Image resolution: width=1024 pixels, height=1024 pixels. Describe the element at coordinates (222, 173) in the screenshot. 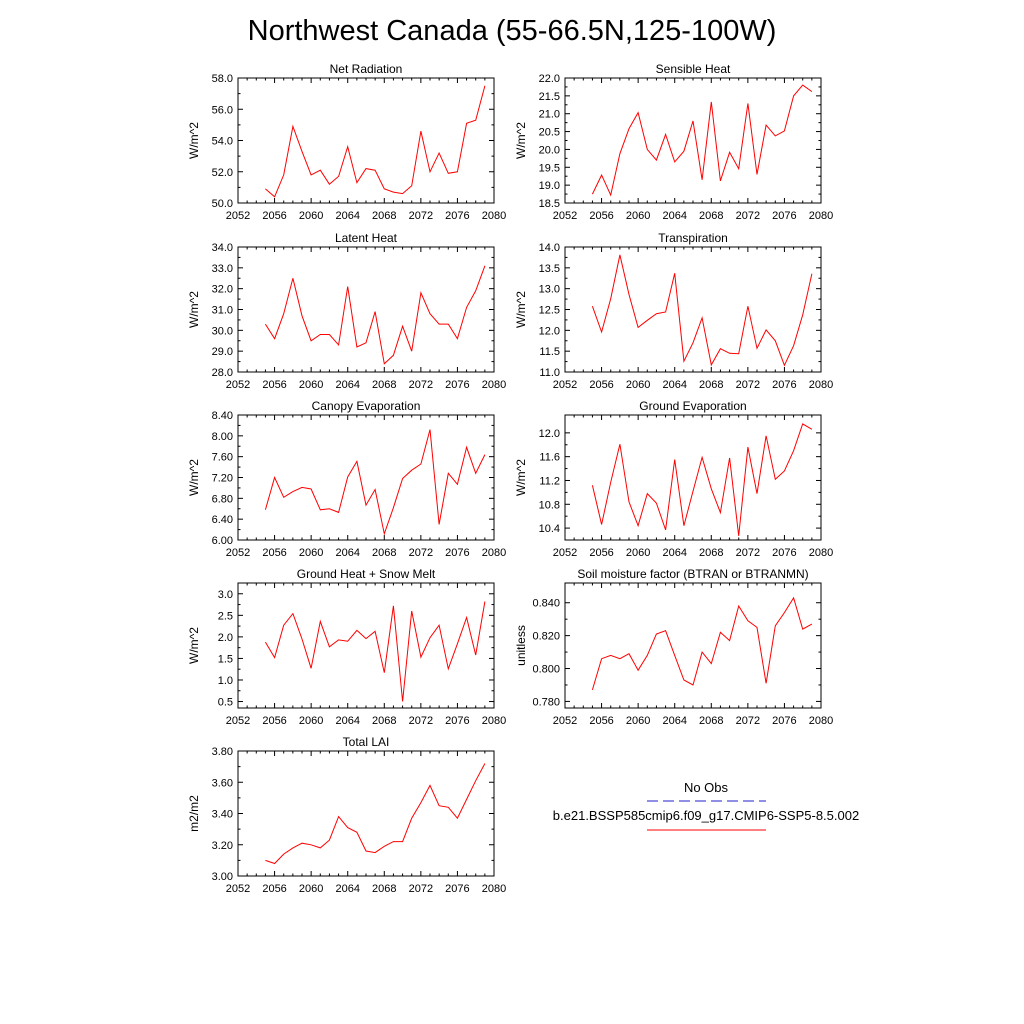

I see `y-tick-label: 52.0` at that location.